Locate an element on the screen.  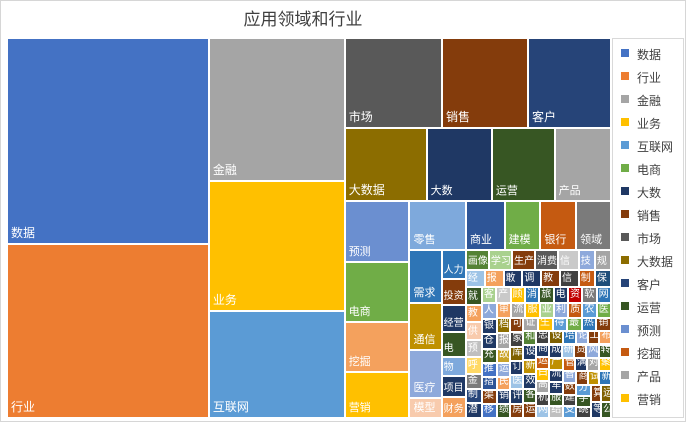
treemap-cell-label: 质 is located at coordinates (575, 309).